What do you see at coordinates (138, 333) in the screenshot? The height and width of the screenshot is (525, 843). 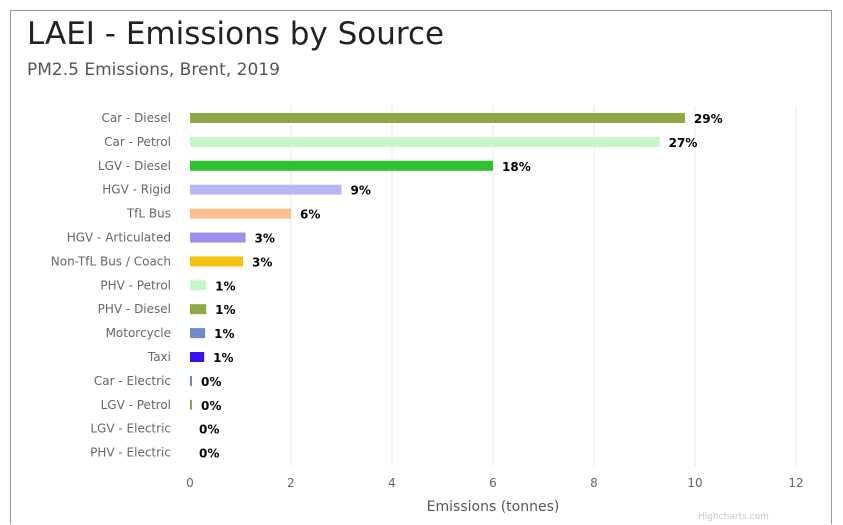 I see `category-label: Motorcycle` at bounding box center [138, 333].